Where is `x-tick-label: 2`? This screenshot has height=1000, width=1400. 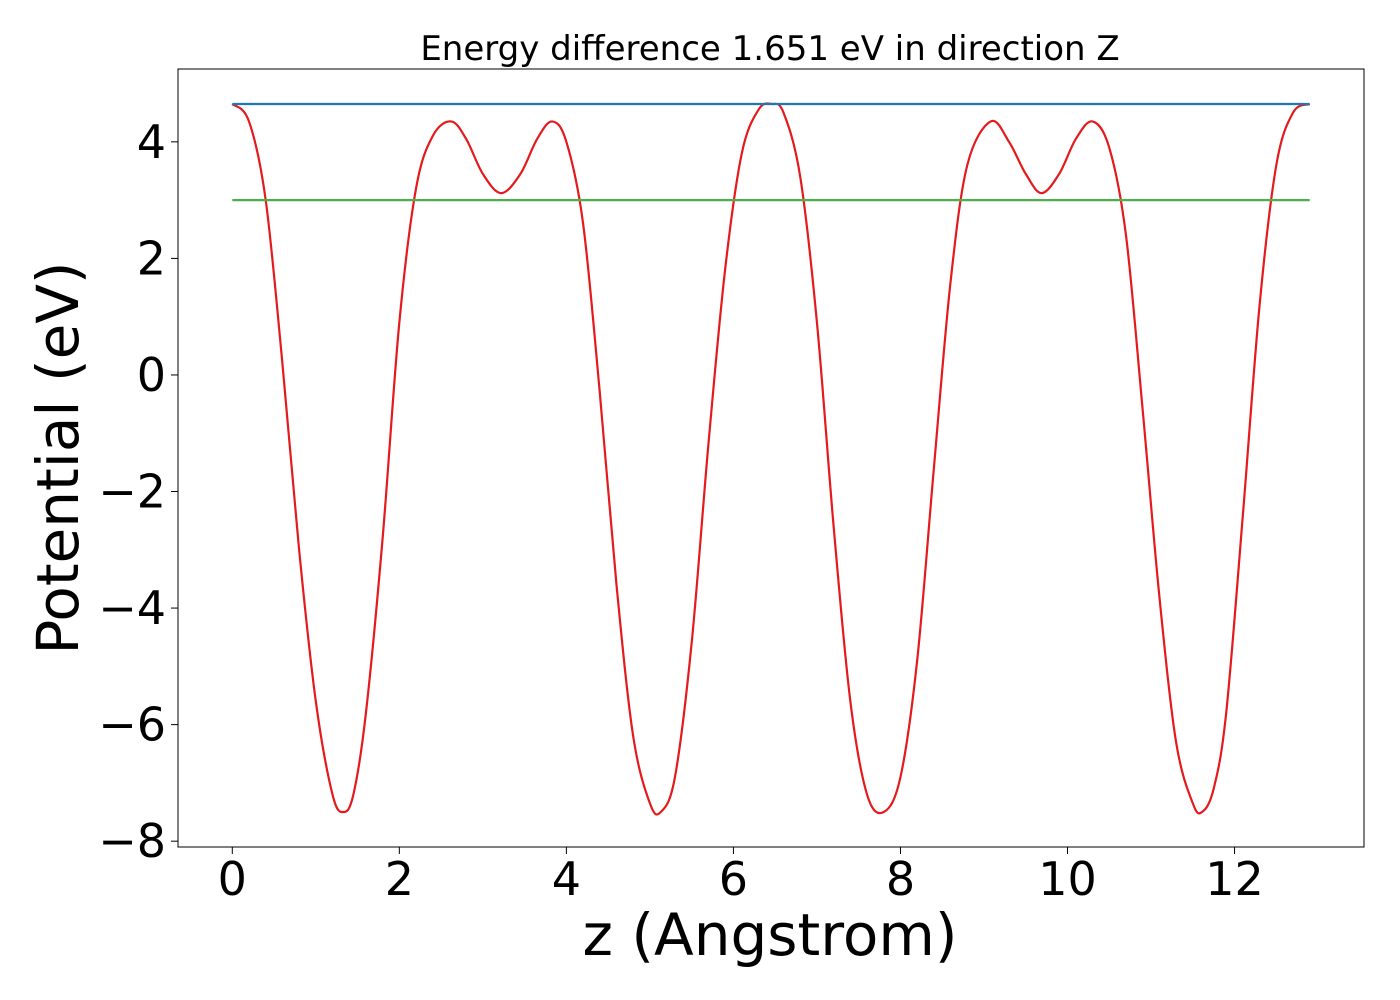 x-tick-label: 2 is located at coordinates (399, 879).